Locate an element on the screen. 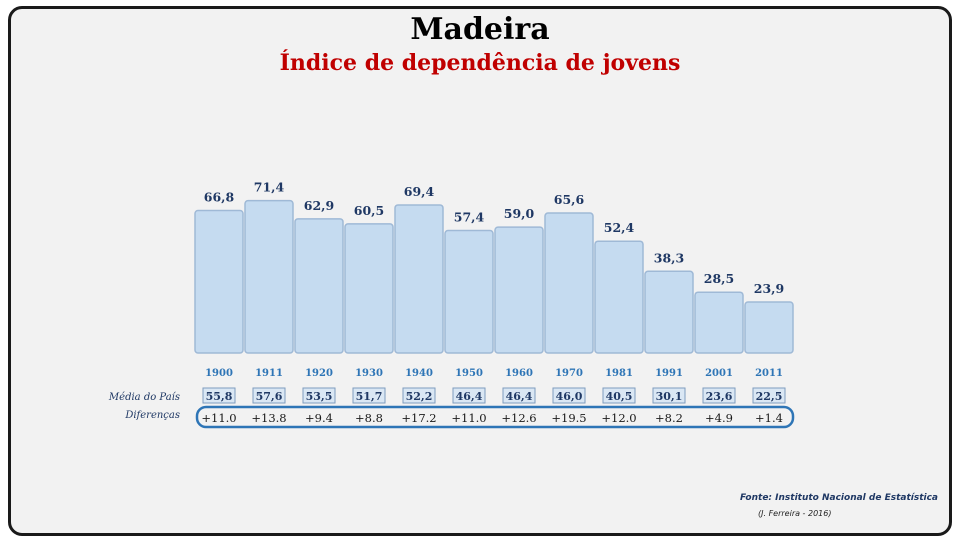 Image resolution: width=960 pixels, height=540 pixels. difference-value-2001: +4.9 is located at coordinates (719, 418).